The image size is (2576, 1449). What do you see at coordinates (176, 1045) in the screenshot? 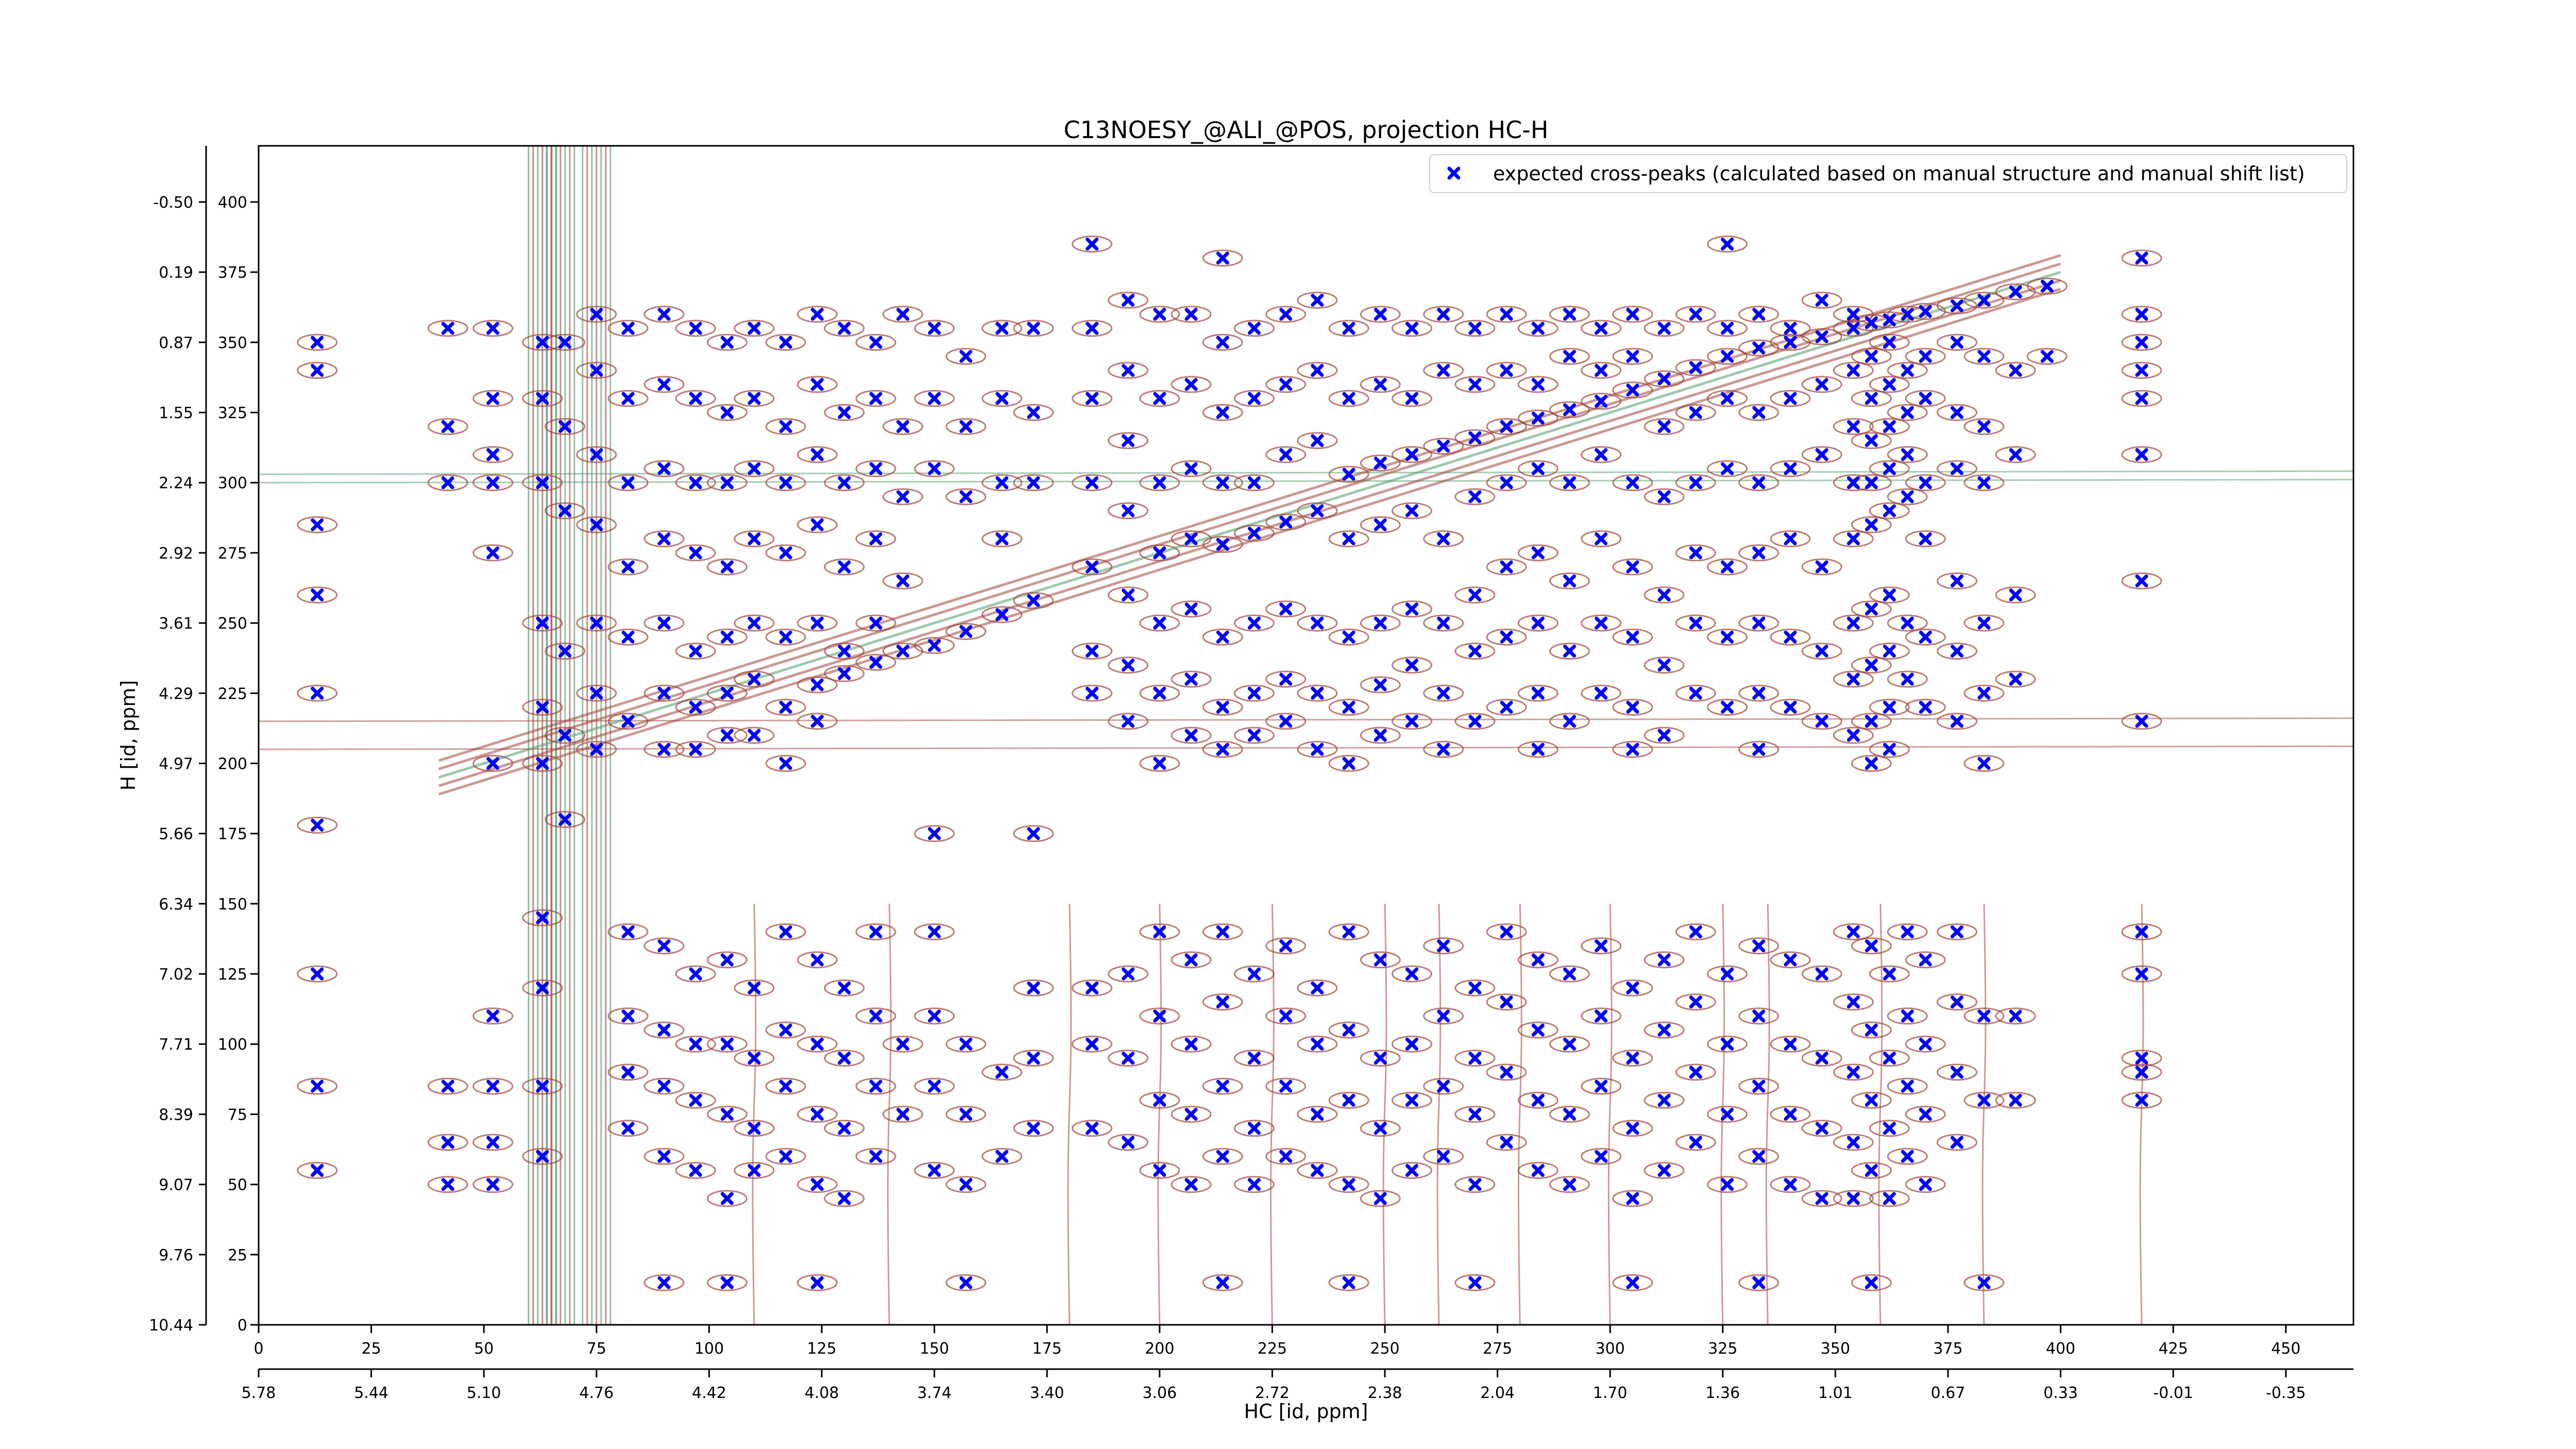
I see `y-tick-label-ppm: 7.71` at bounding box center [176, 1045].